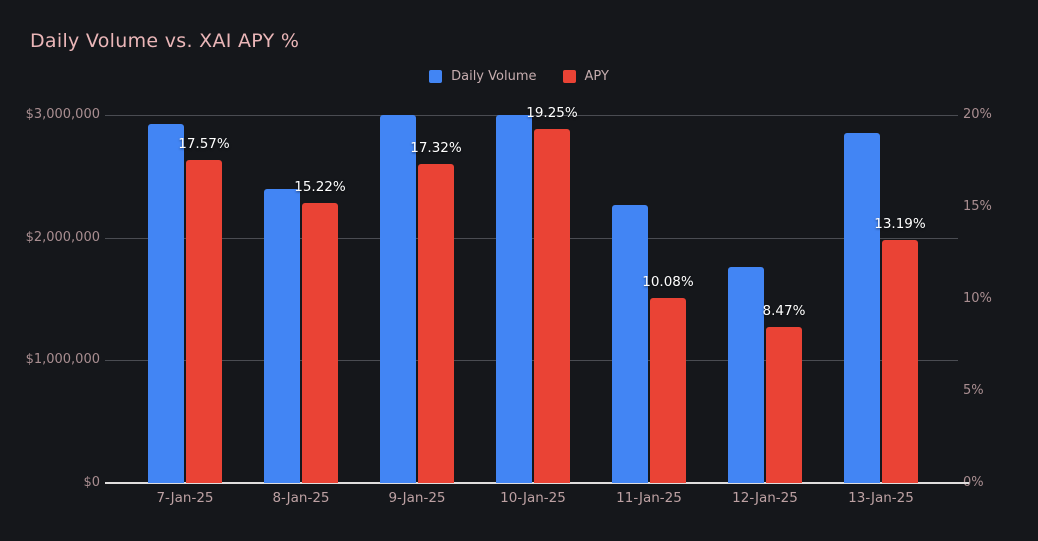  What do you see at coordinates (784, 311) in the screenshot?
I see `apy-data-label: 8.47%` at bounding box center [784, 311].